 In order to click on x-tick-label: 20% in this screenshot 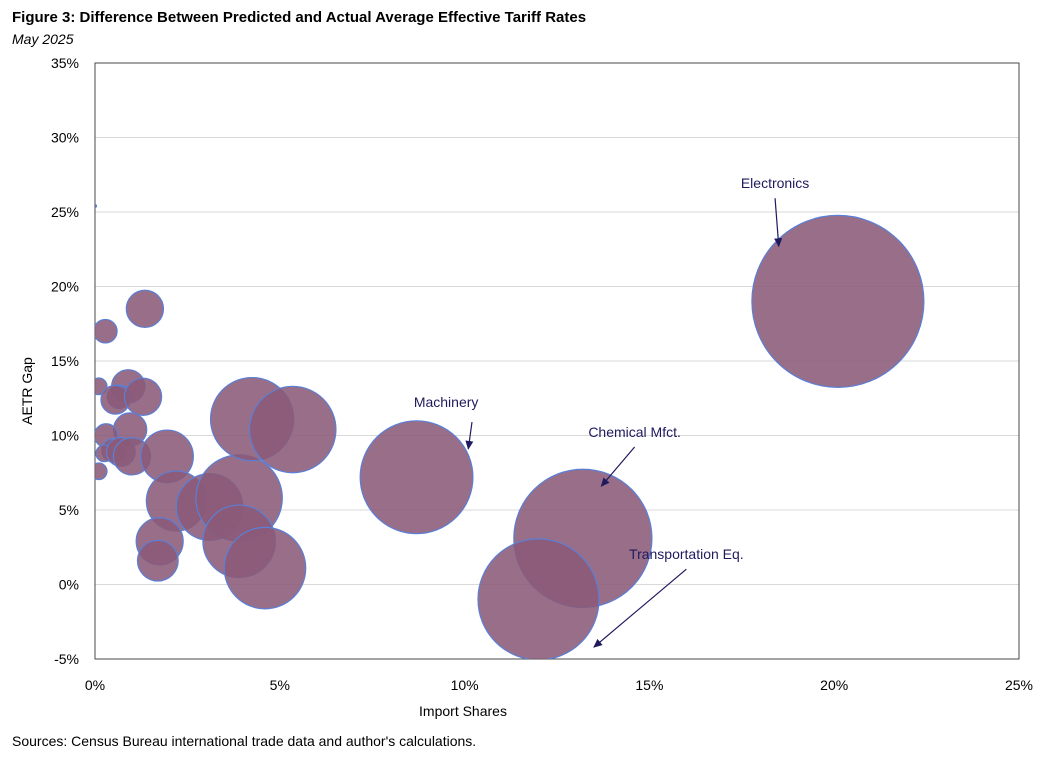, I will do `click(834, 685)`.